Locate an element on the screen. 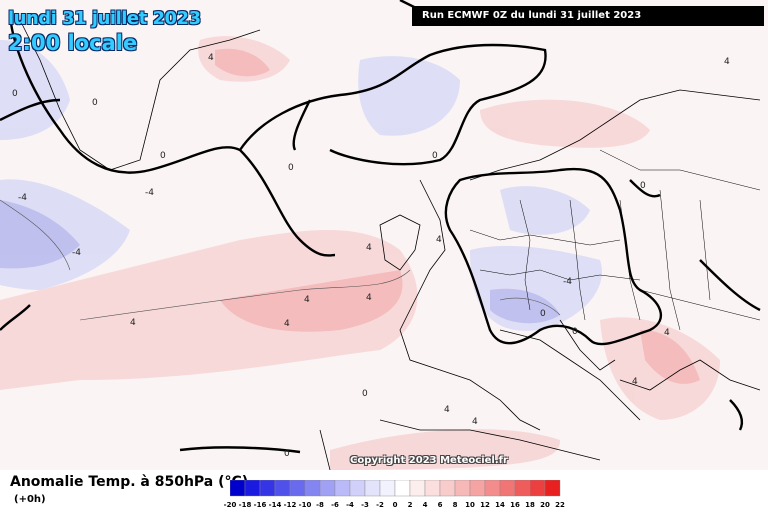 Image resolution: width=768 pixels, height=512 pixels. color-scale-label: -8 is located at coordinates (320, 505).